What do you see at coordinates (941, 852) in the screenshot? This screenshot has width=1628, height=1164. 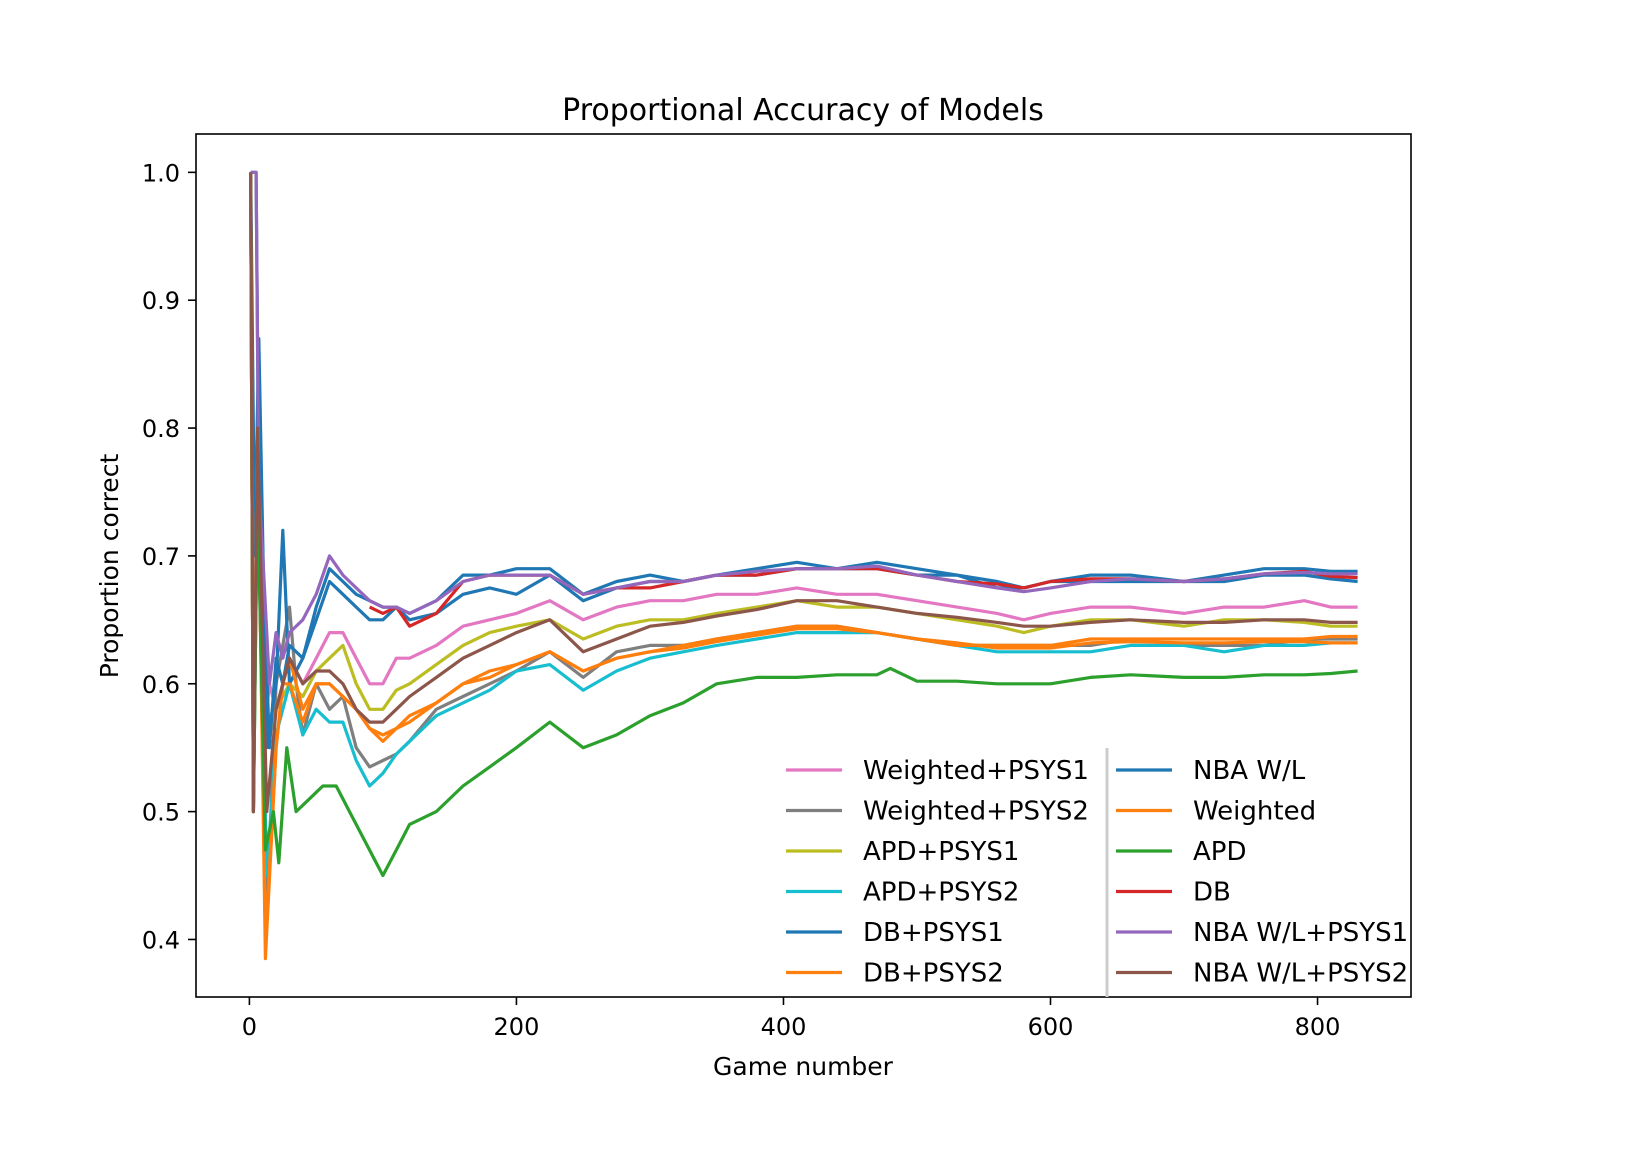 I see `legend-label: APD+PSYS1` at bounding box center [941, 852].